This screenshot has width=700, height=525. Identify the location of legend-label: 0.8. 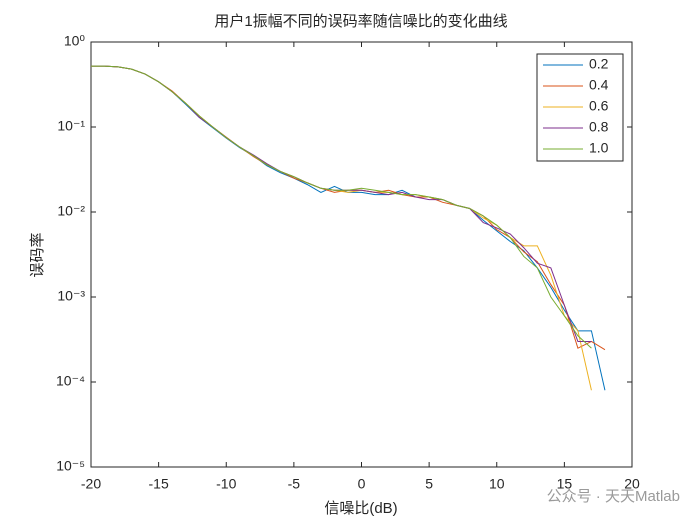
(599, 127).